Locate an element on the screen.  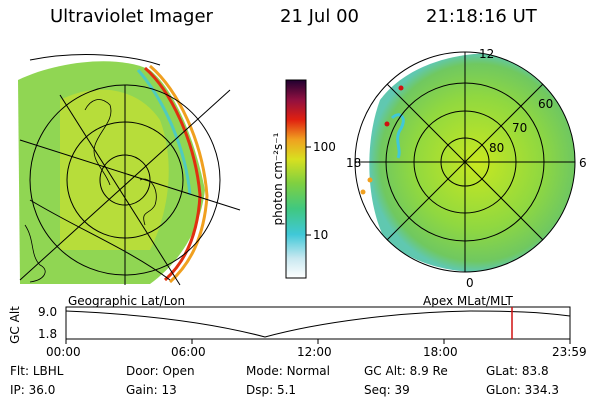
y-tick-9: 9.0 is located at coordinates (48, 312).